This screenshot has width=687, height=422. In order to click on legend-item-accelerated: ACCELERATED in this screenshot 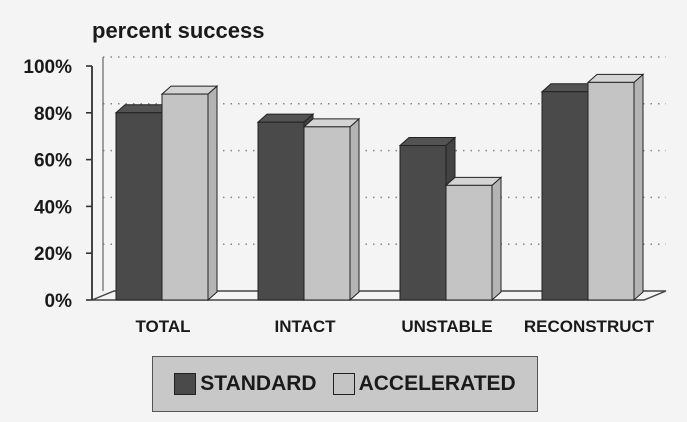, I will do `click(424, 384)`.